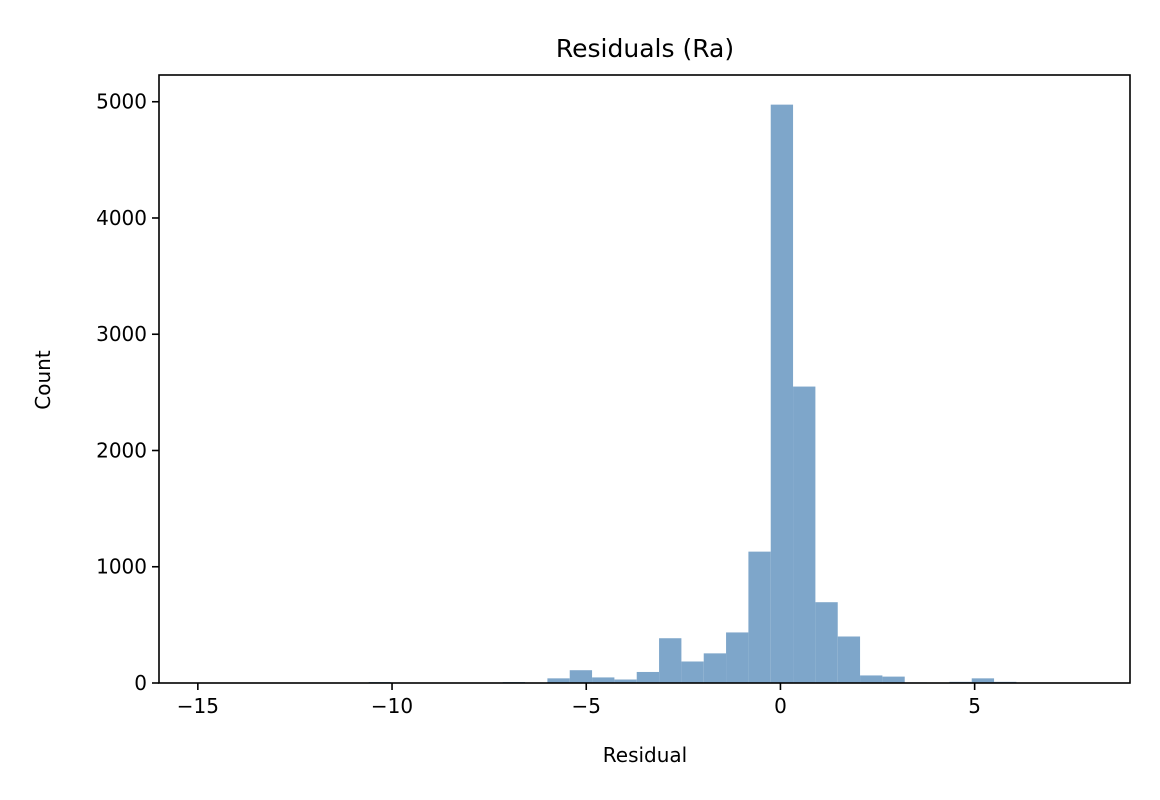  Describe the element at coordinates (645, 48) in the screenshot. I see `chart-title: Residuals (Ra)` at that location.